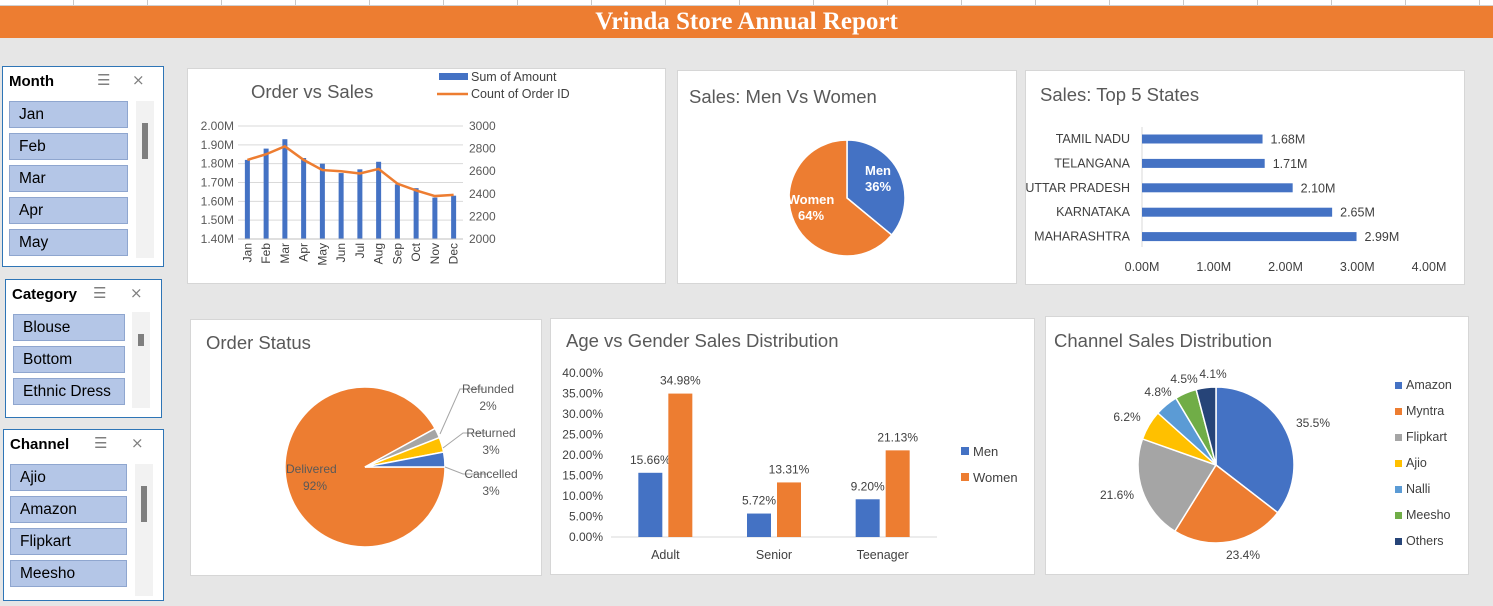 Image resolution: width=1493 pixels, height=606 pixels. I want to click on x-tick-label: 1.00M, so click(1213, 267).